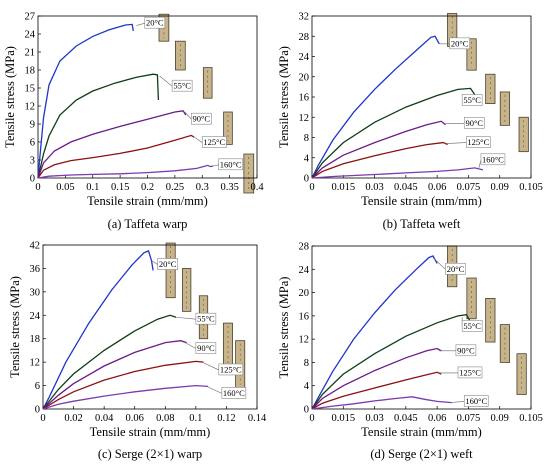  I want to click on x-tick-label: 0.03, so click(374, 187).